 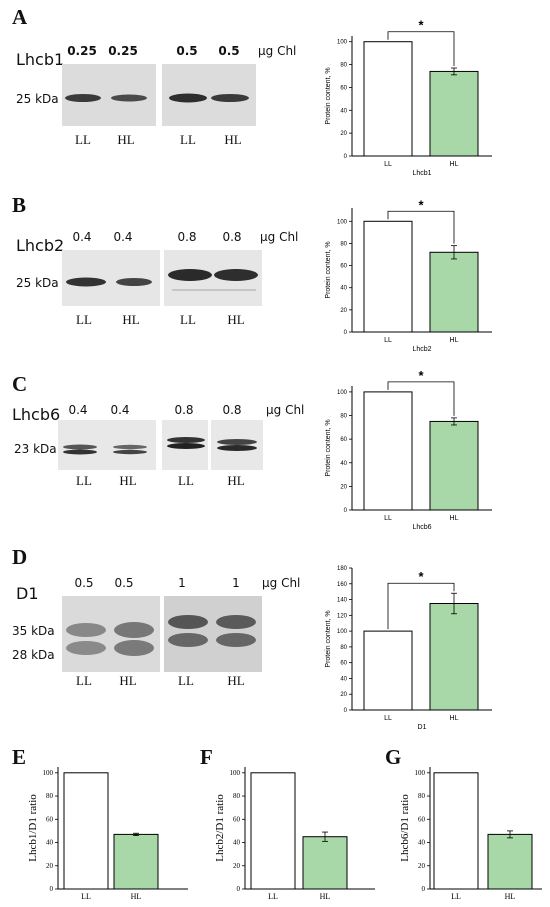 What do you see at coordinates (33, 655) in the screenshot?
I see `marker-d-28: 28 kDa` at bounding box center [33, 655].